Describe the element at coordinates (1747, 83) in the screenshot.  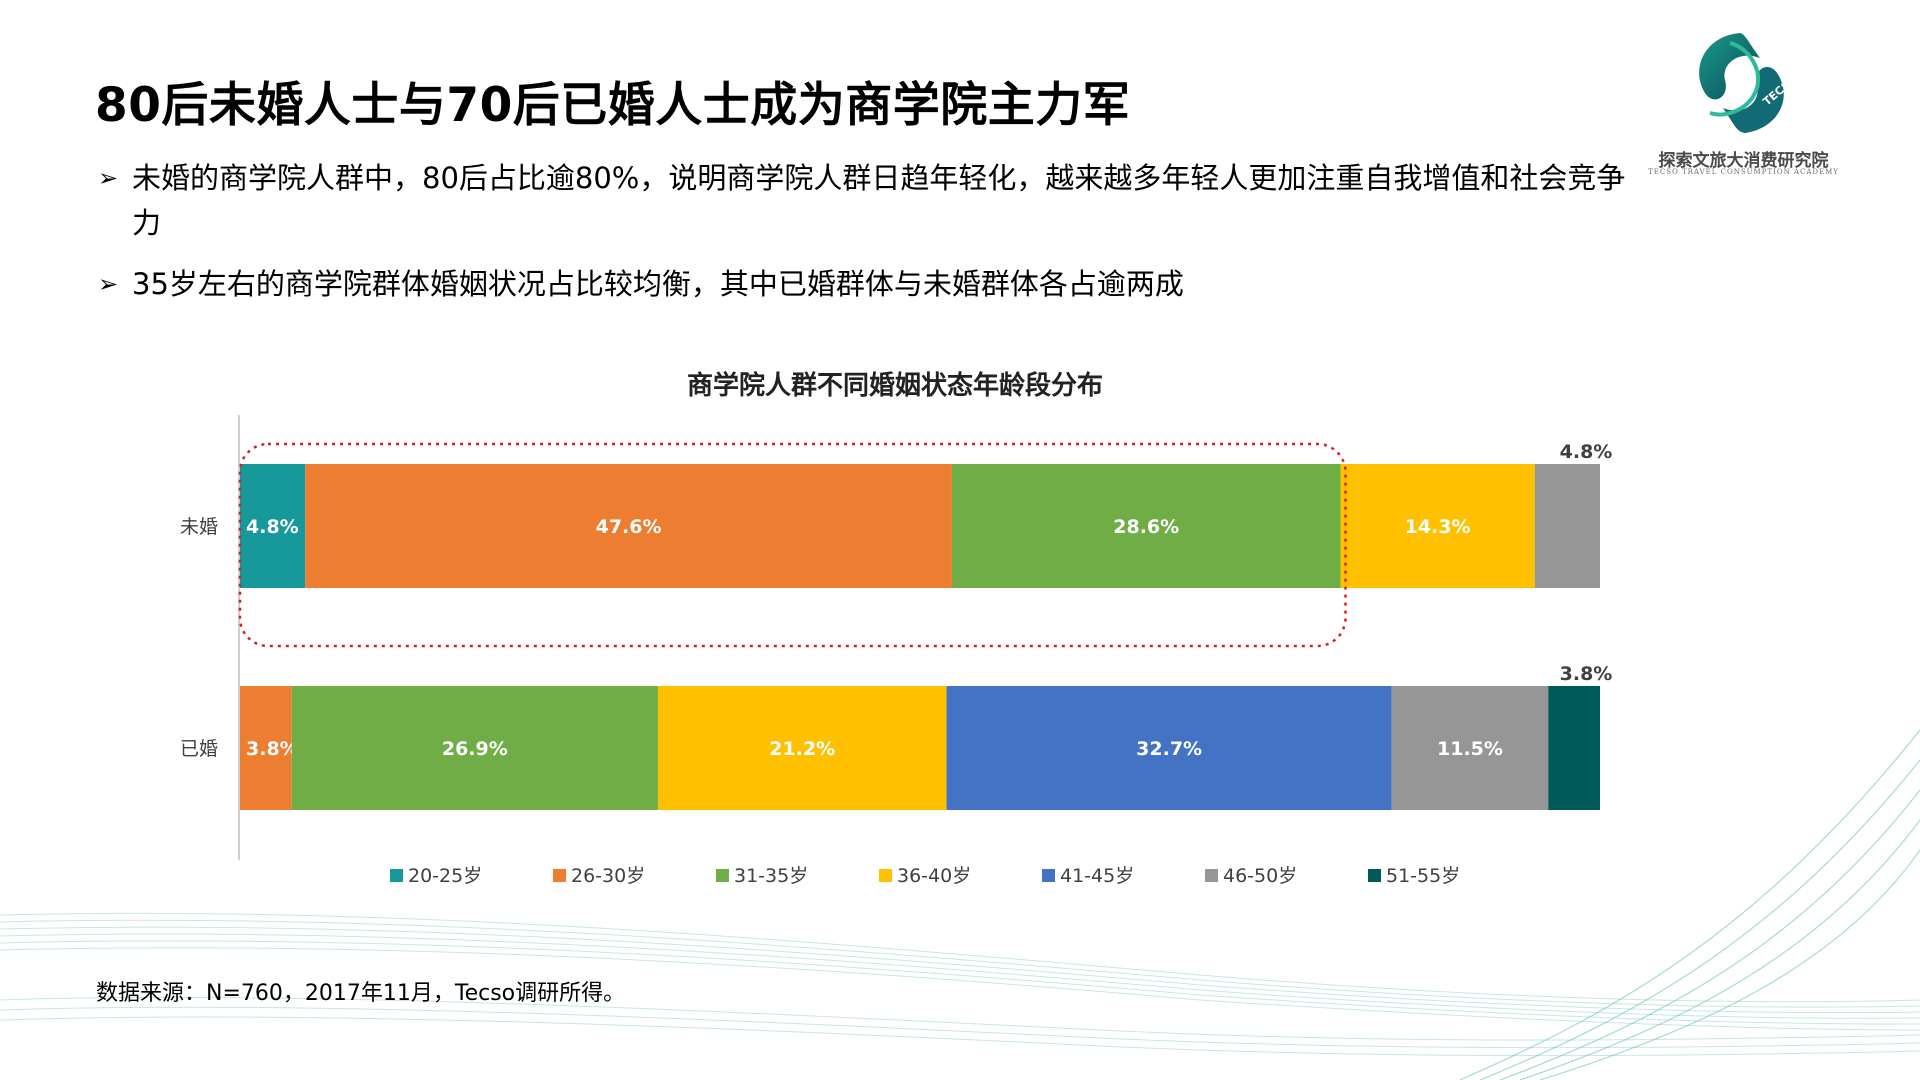
I see `tecso-logo-icon: TECSO` at that location.